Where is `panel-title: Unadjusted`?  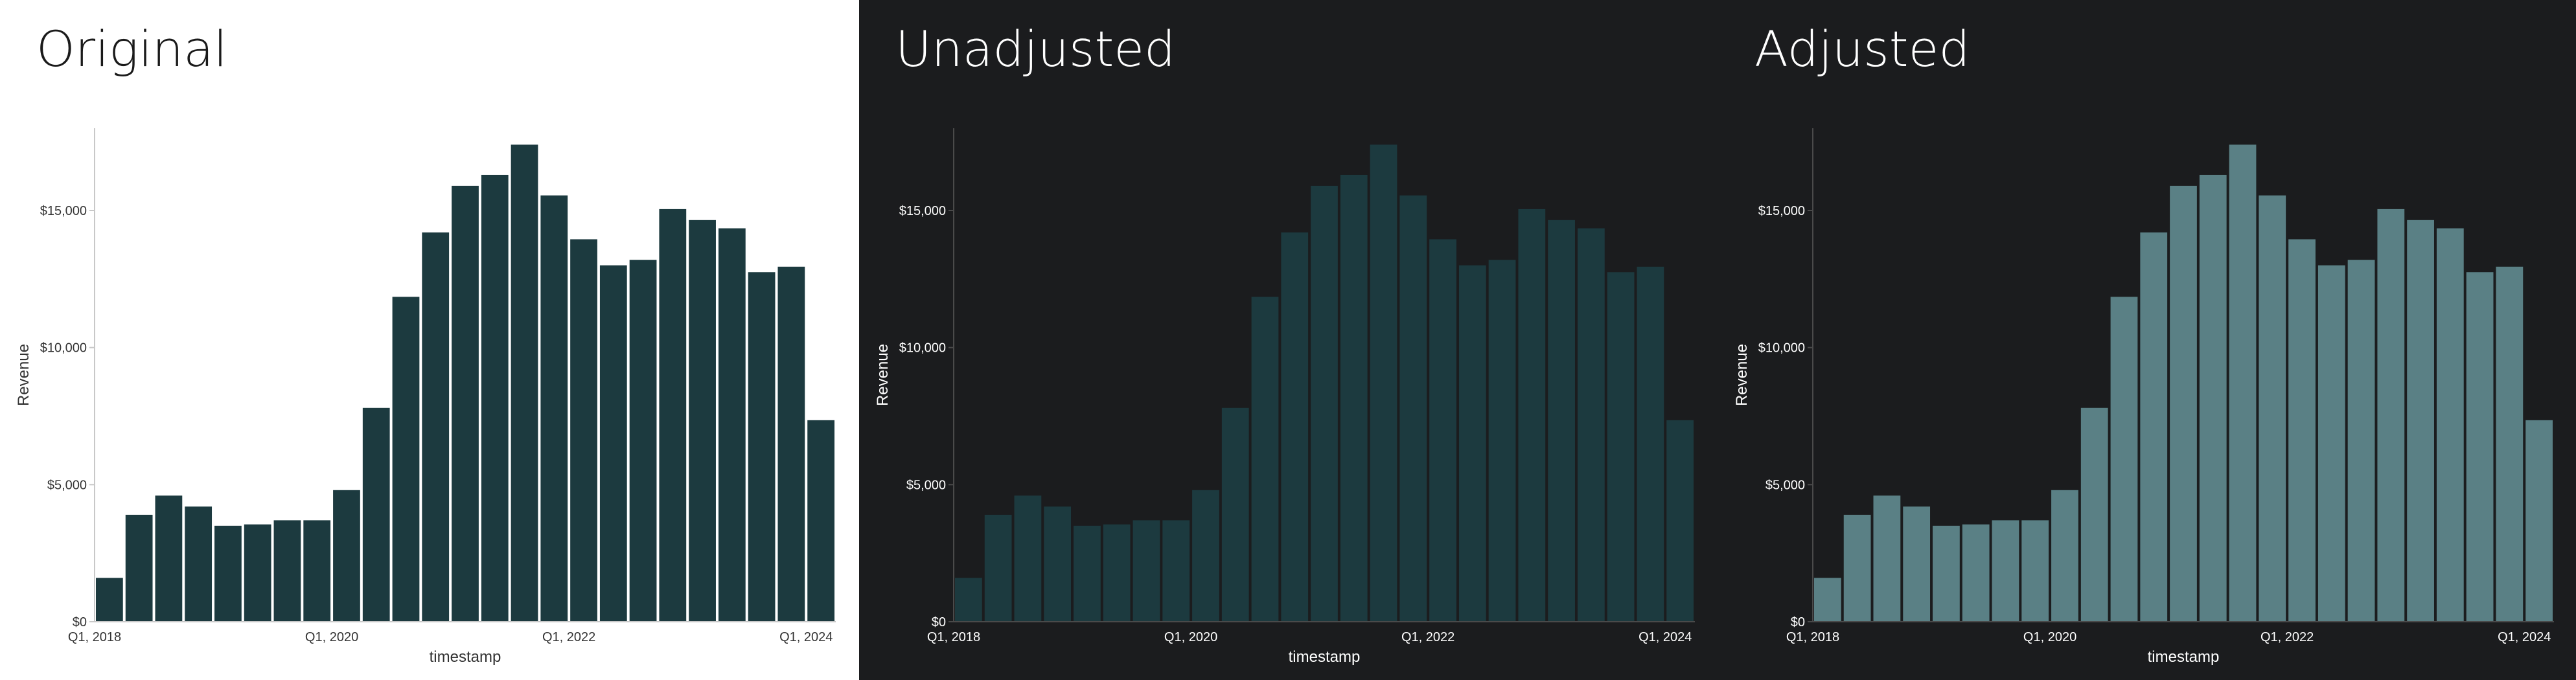
panel-title: Unadjusted is located at coordinates (1035, 49).